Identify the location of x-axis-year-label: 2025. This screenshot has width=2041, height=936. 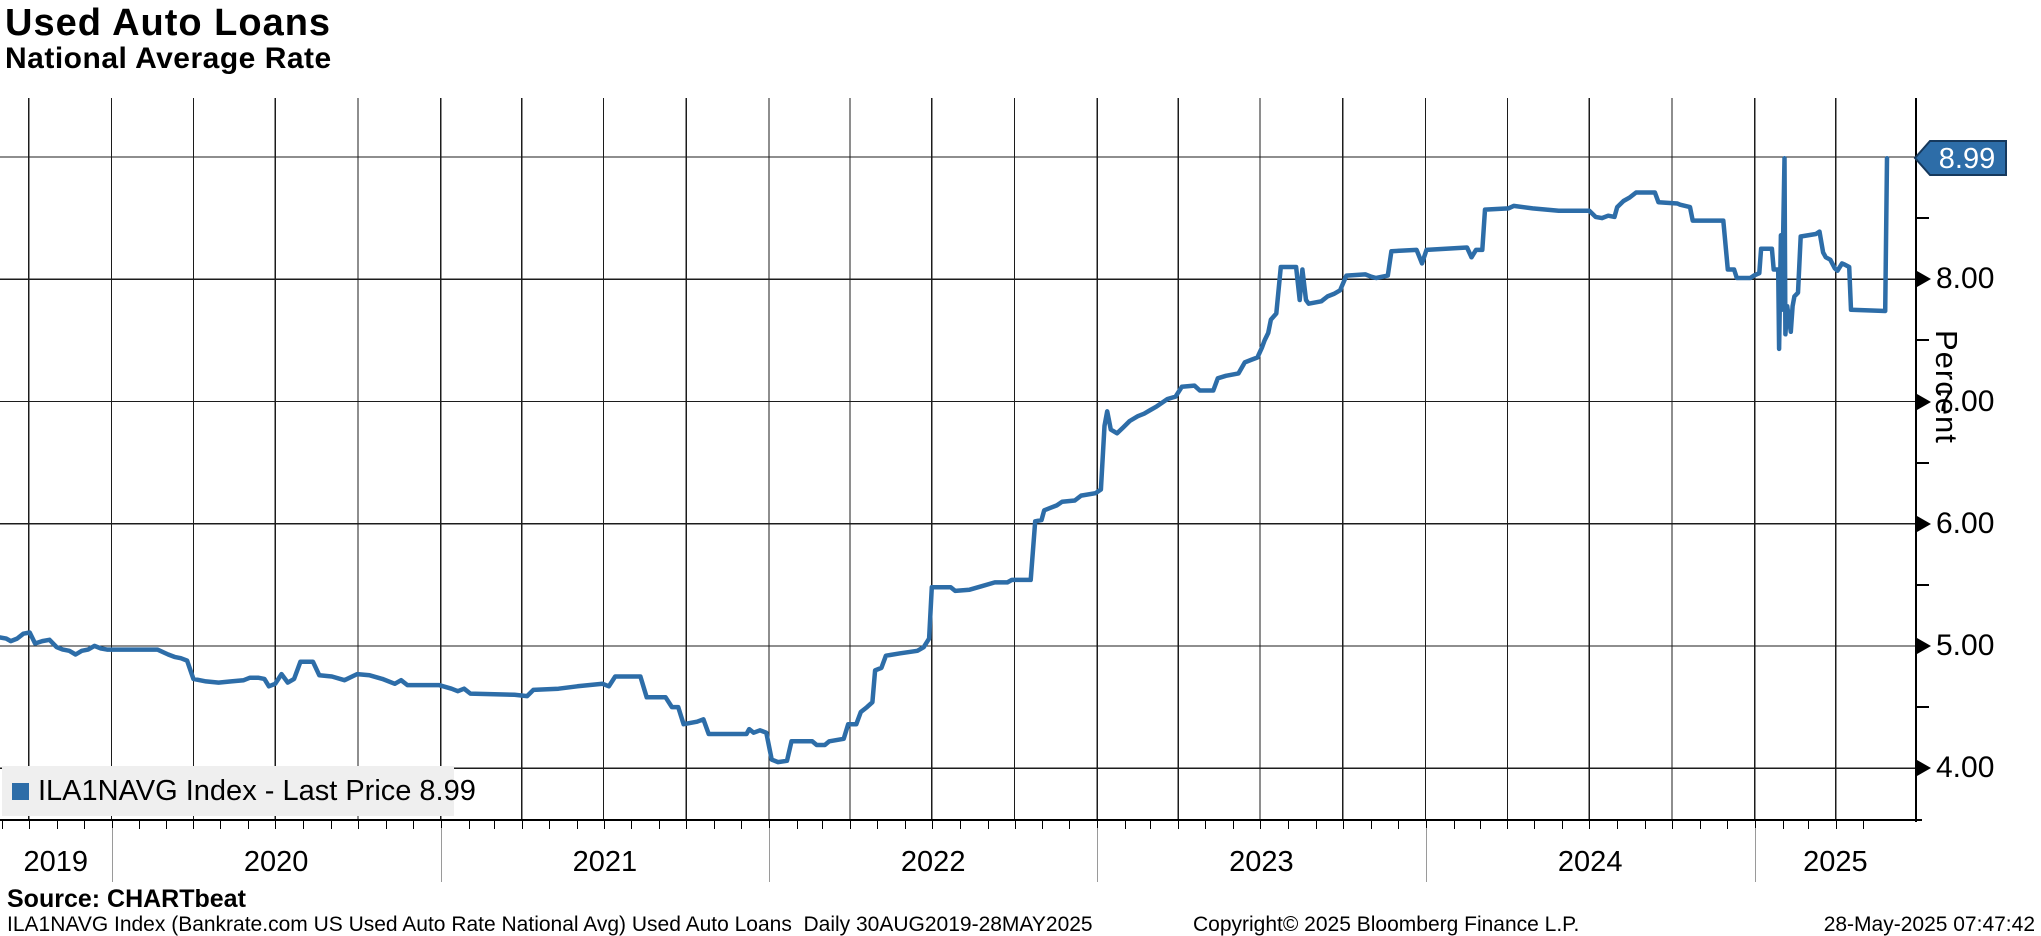
(1835, 862).